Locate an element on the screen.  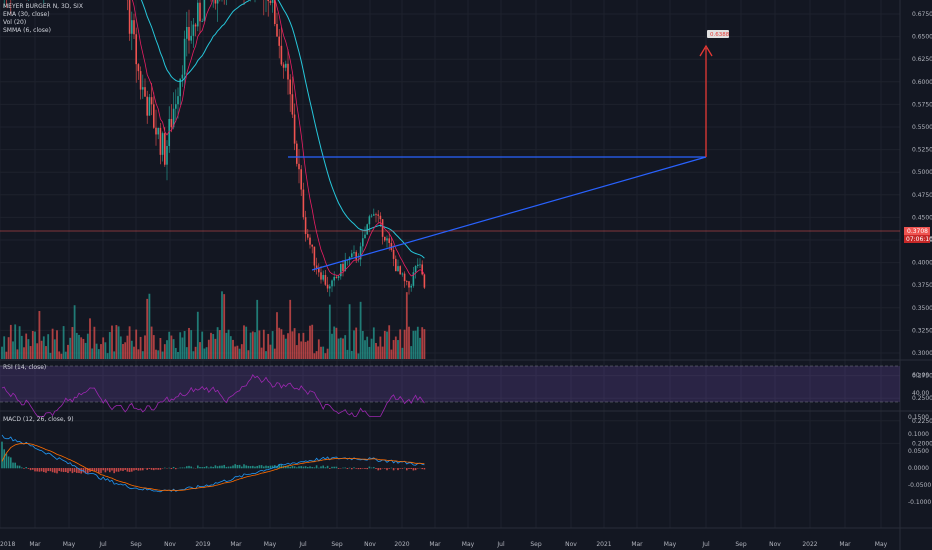
smma-legend: SMMA (6, close) is located at coordinates (27, 30).